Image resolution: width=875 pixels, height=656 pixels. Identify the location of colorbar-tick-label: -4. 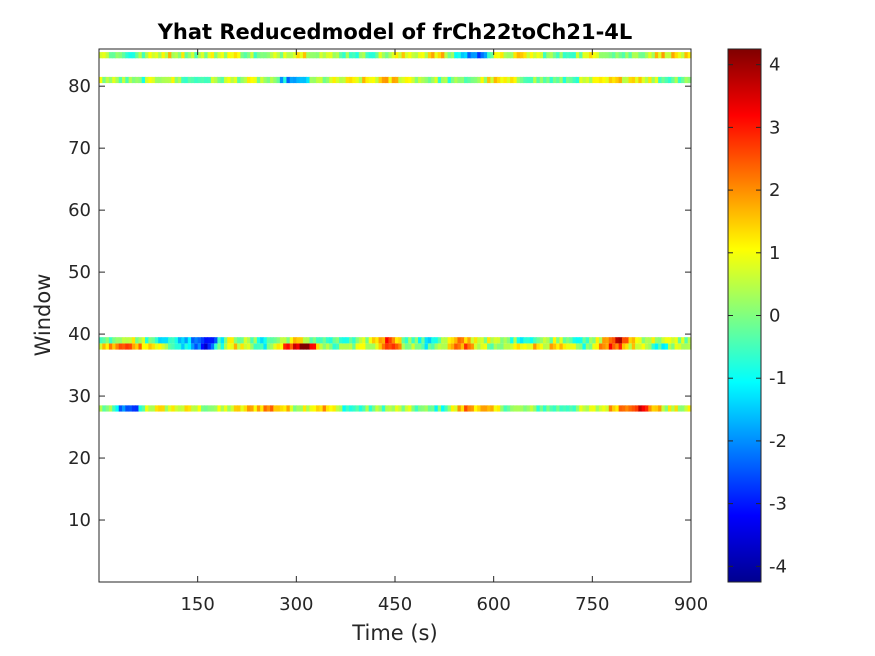
(778, 566).